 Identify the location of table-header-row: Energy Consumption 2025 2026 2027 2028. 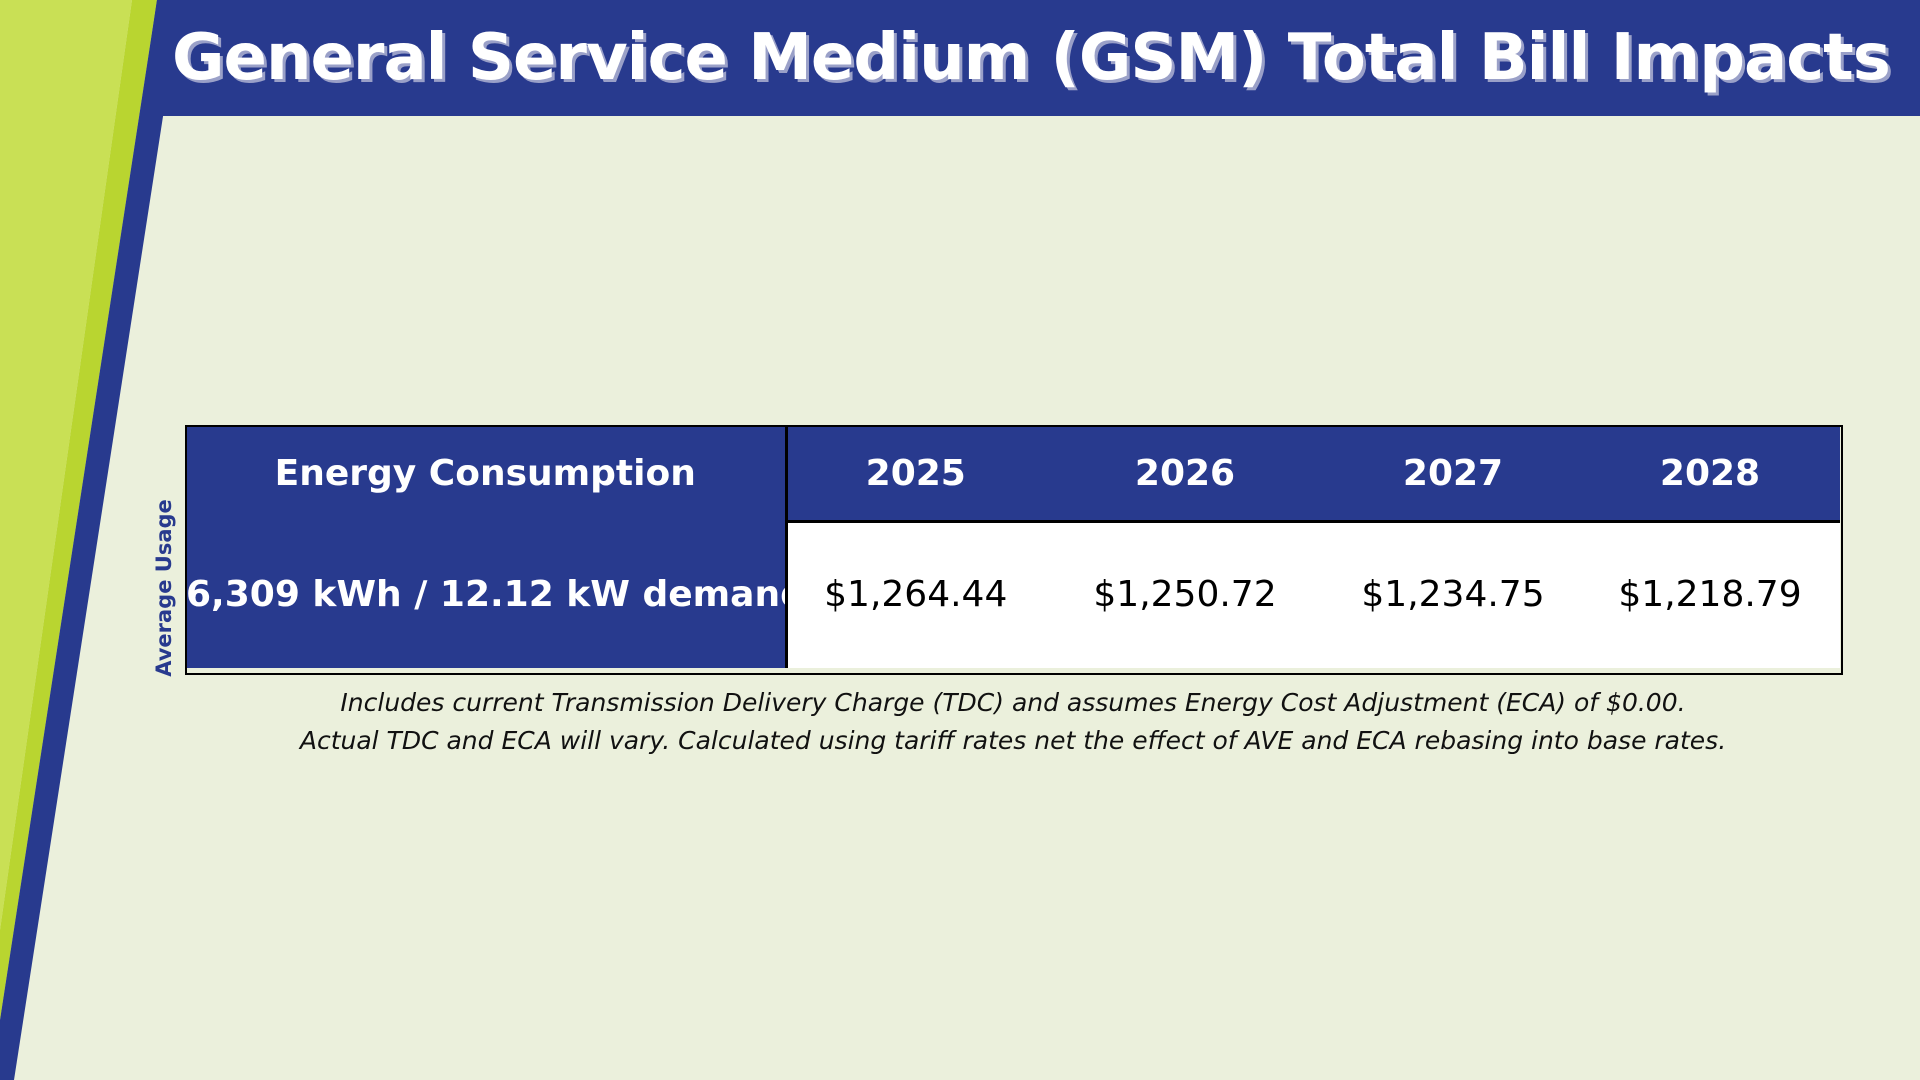
(1013, 473).